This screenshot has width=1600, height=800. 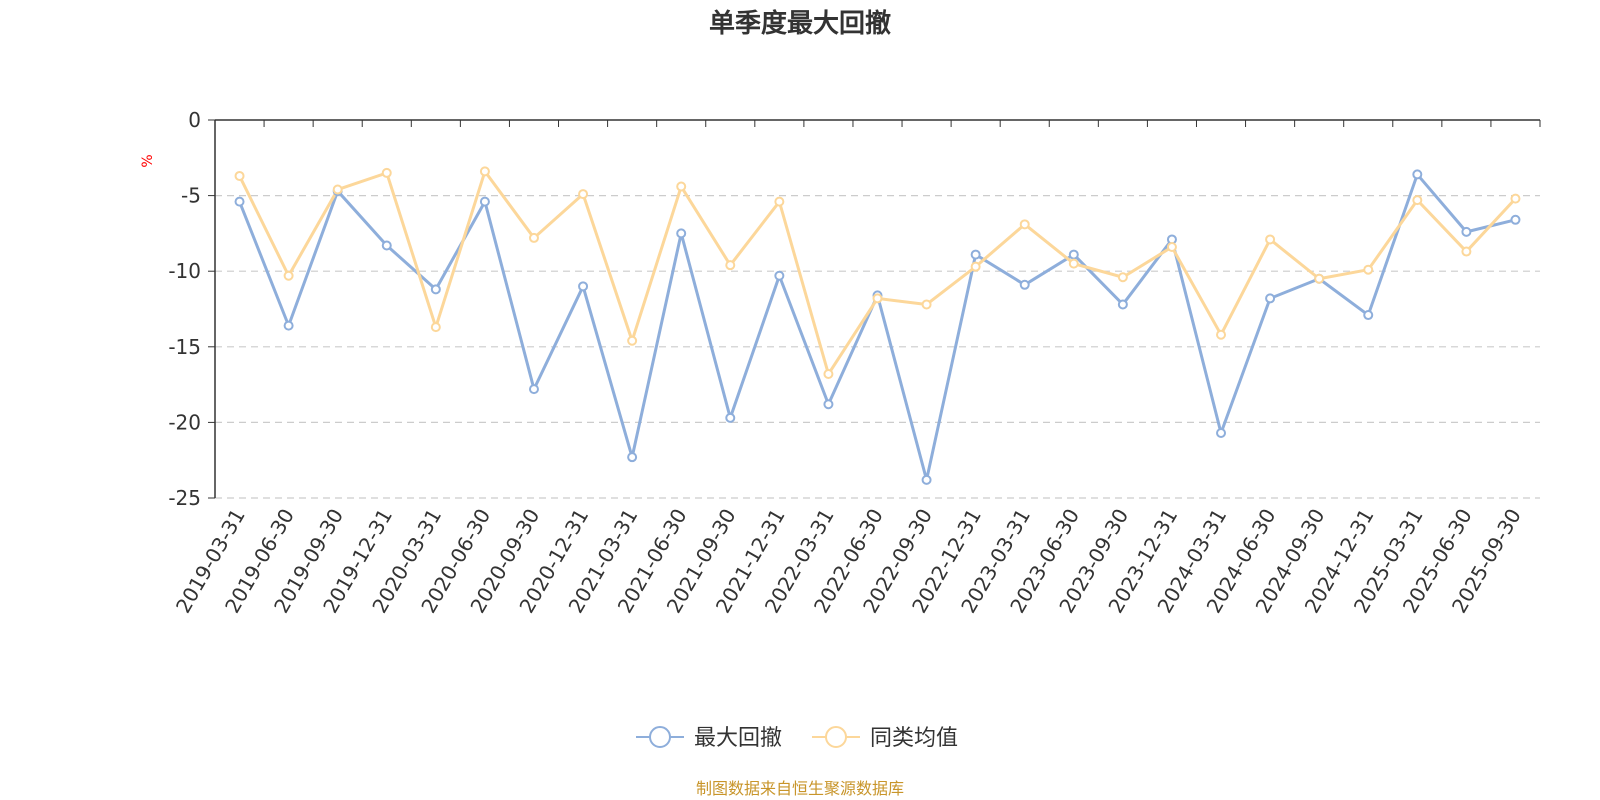 What do you see at coordinates (184, 347) in the screenshot?
I see `y-tick-label: -15` at bounding box center [184, 347].